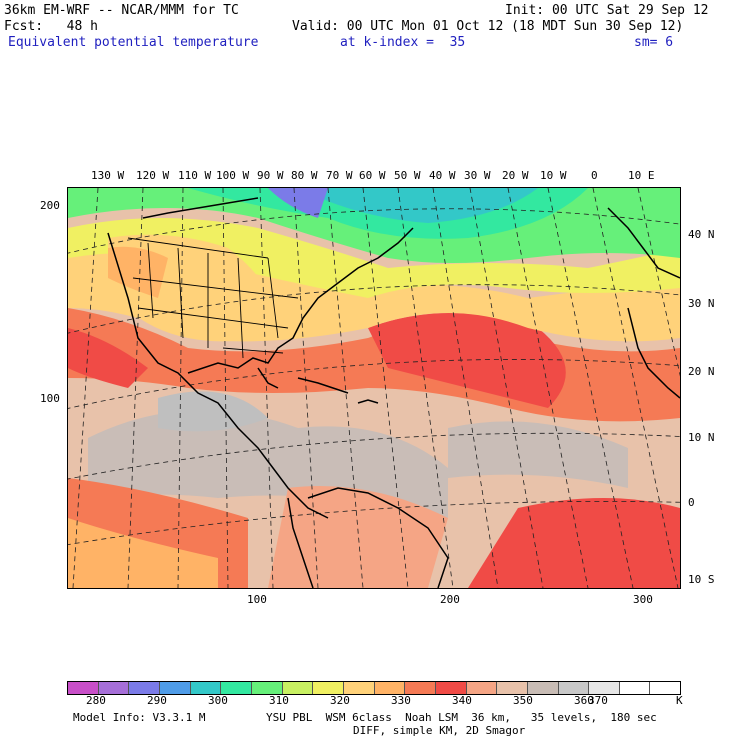 The height and width of the screenshot is (740, 740). Describe the element at coordinates (439, 730) in the screenshot. I see `diffusion-info: DIFF, simple KM, 2D Smagor` at that location.